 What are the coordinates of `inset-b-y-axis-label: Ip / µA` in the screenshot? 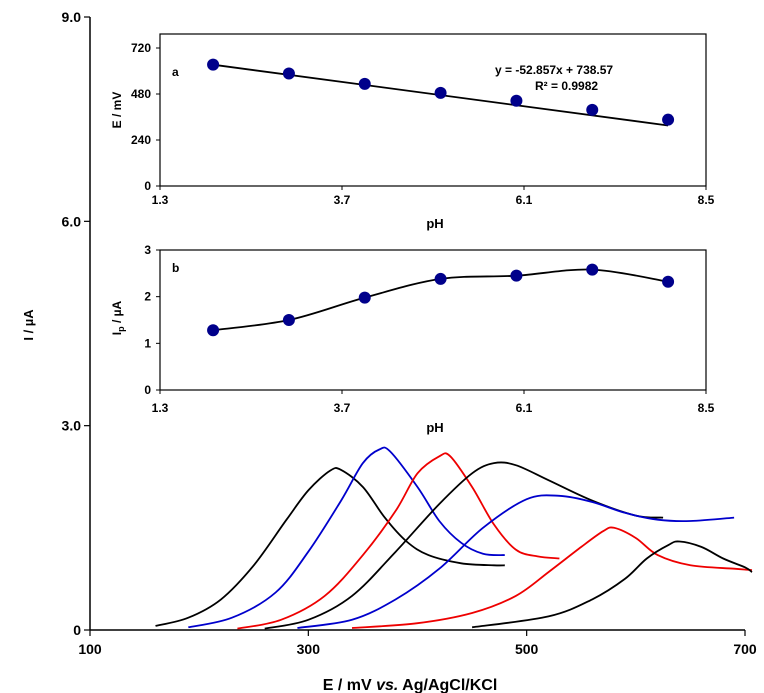 It's located at (118, 317).